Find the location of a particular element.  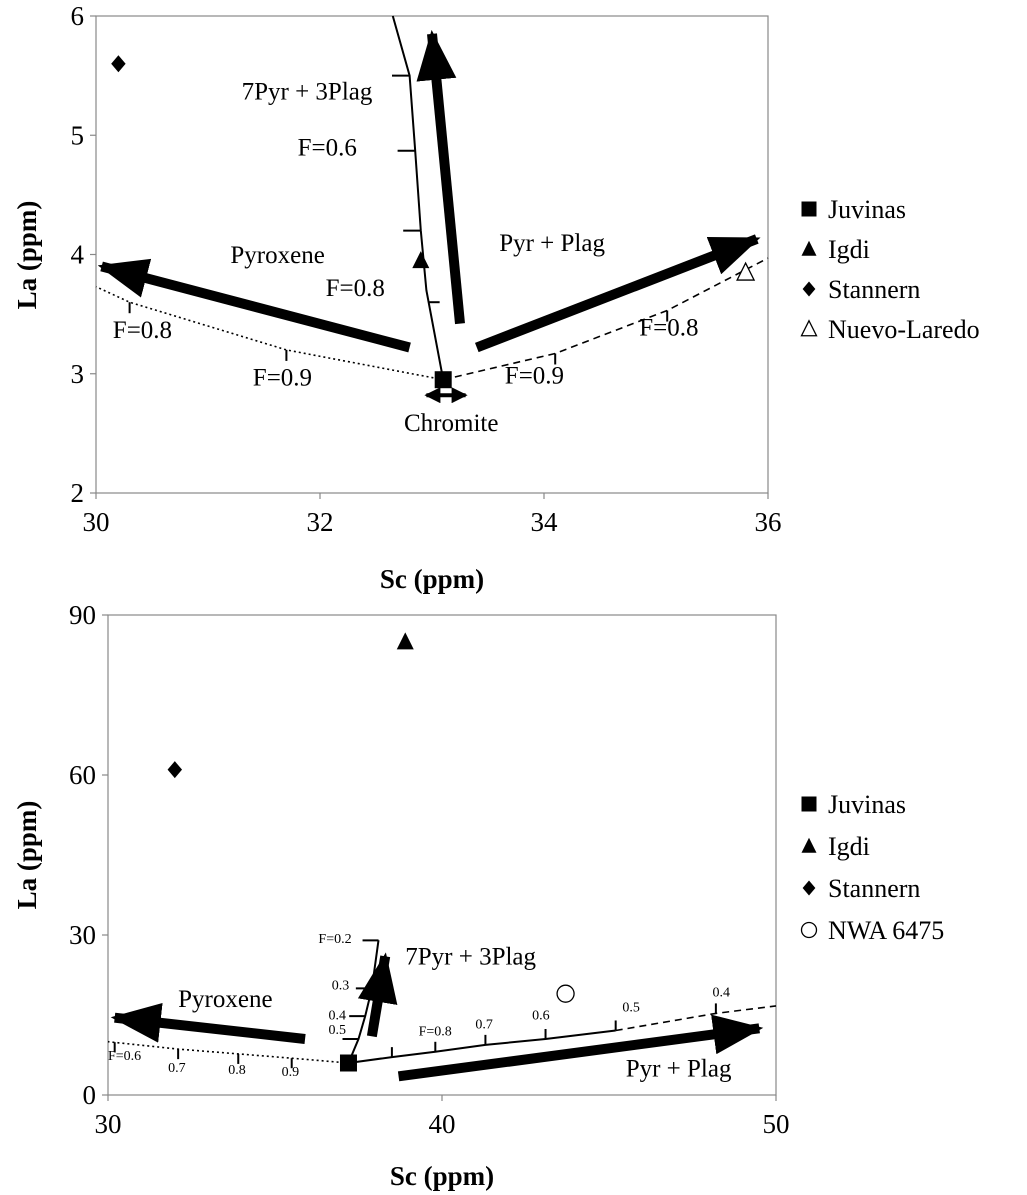

fraction-ticks is located at coordinates (398, 219).